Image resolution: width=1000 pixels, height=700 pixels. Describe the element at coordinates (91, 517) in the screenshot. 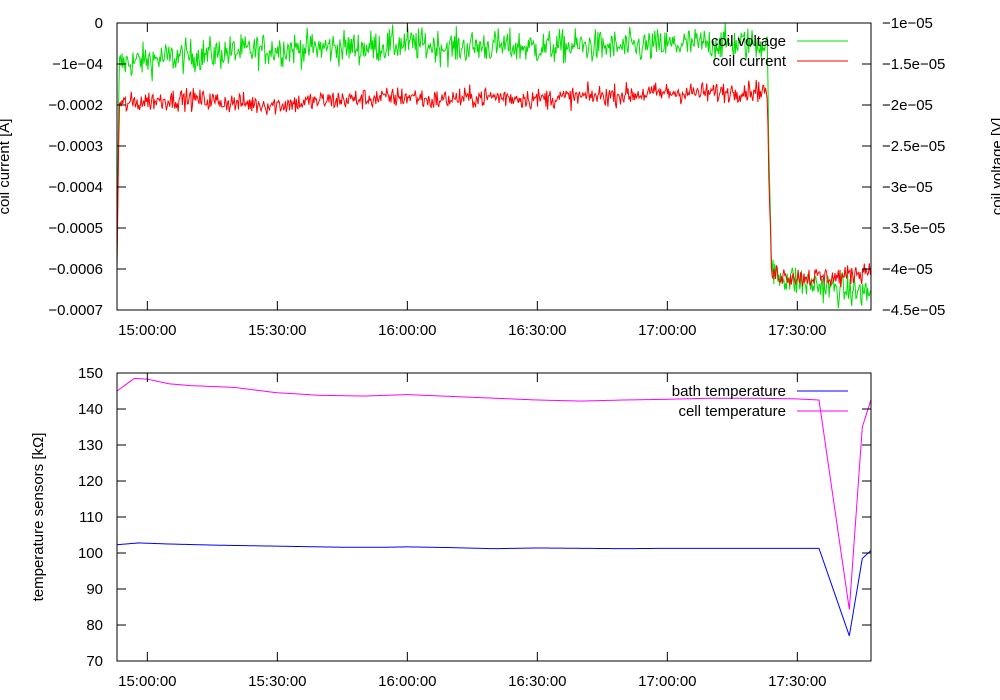

I see `y-tick-label: 110` at that location.